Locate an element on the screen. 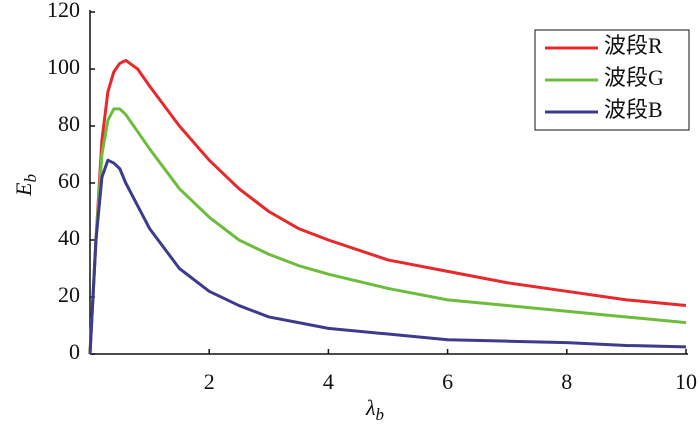  x-tick-label: 8 is located at coordinates (566, 381).